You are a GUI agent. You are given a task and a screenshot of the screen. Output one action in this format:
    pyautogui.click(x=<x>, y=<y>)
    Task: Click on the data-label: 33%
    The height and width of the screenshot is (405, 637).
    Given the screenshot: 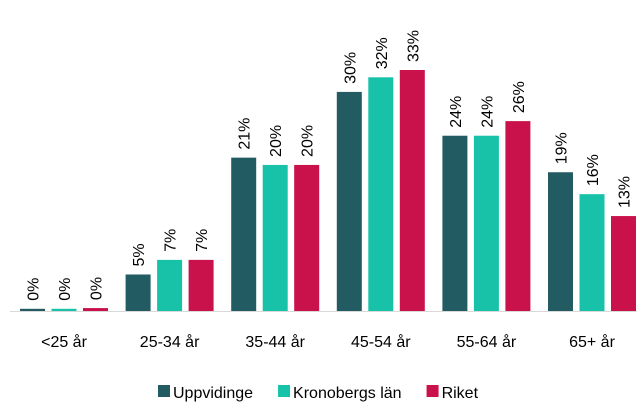 What is the action you would take?
    pyautogui.click(x=413, y=46)
    